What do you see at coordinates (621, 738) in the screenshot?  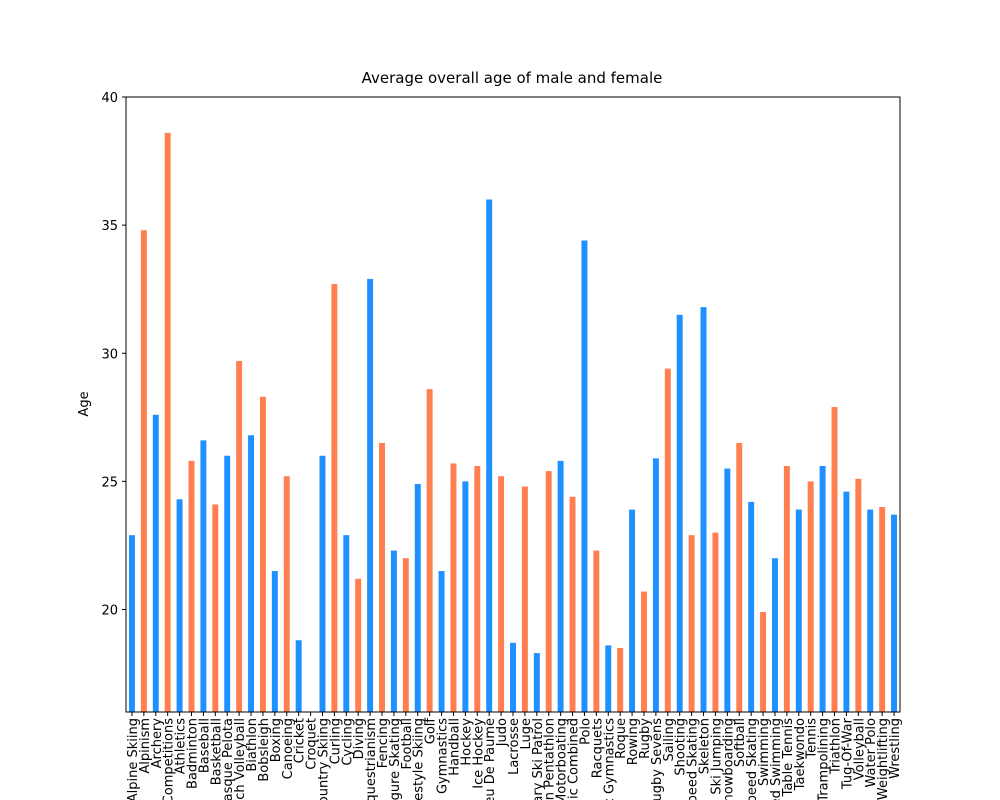 I see `x-tick-label: Roque` at bounding box center [621, 738].